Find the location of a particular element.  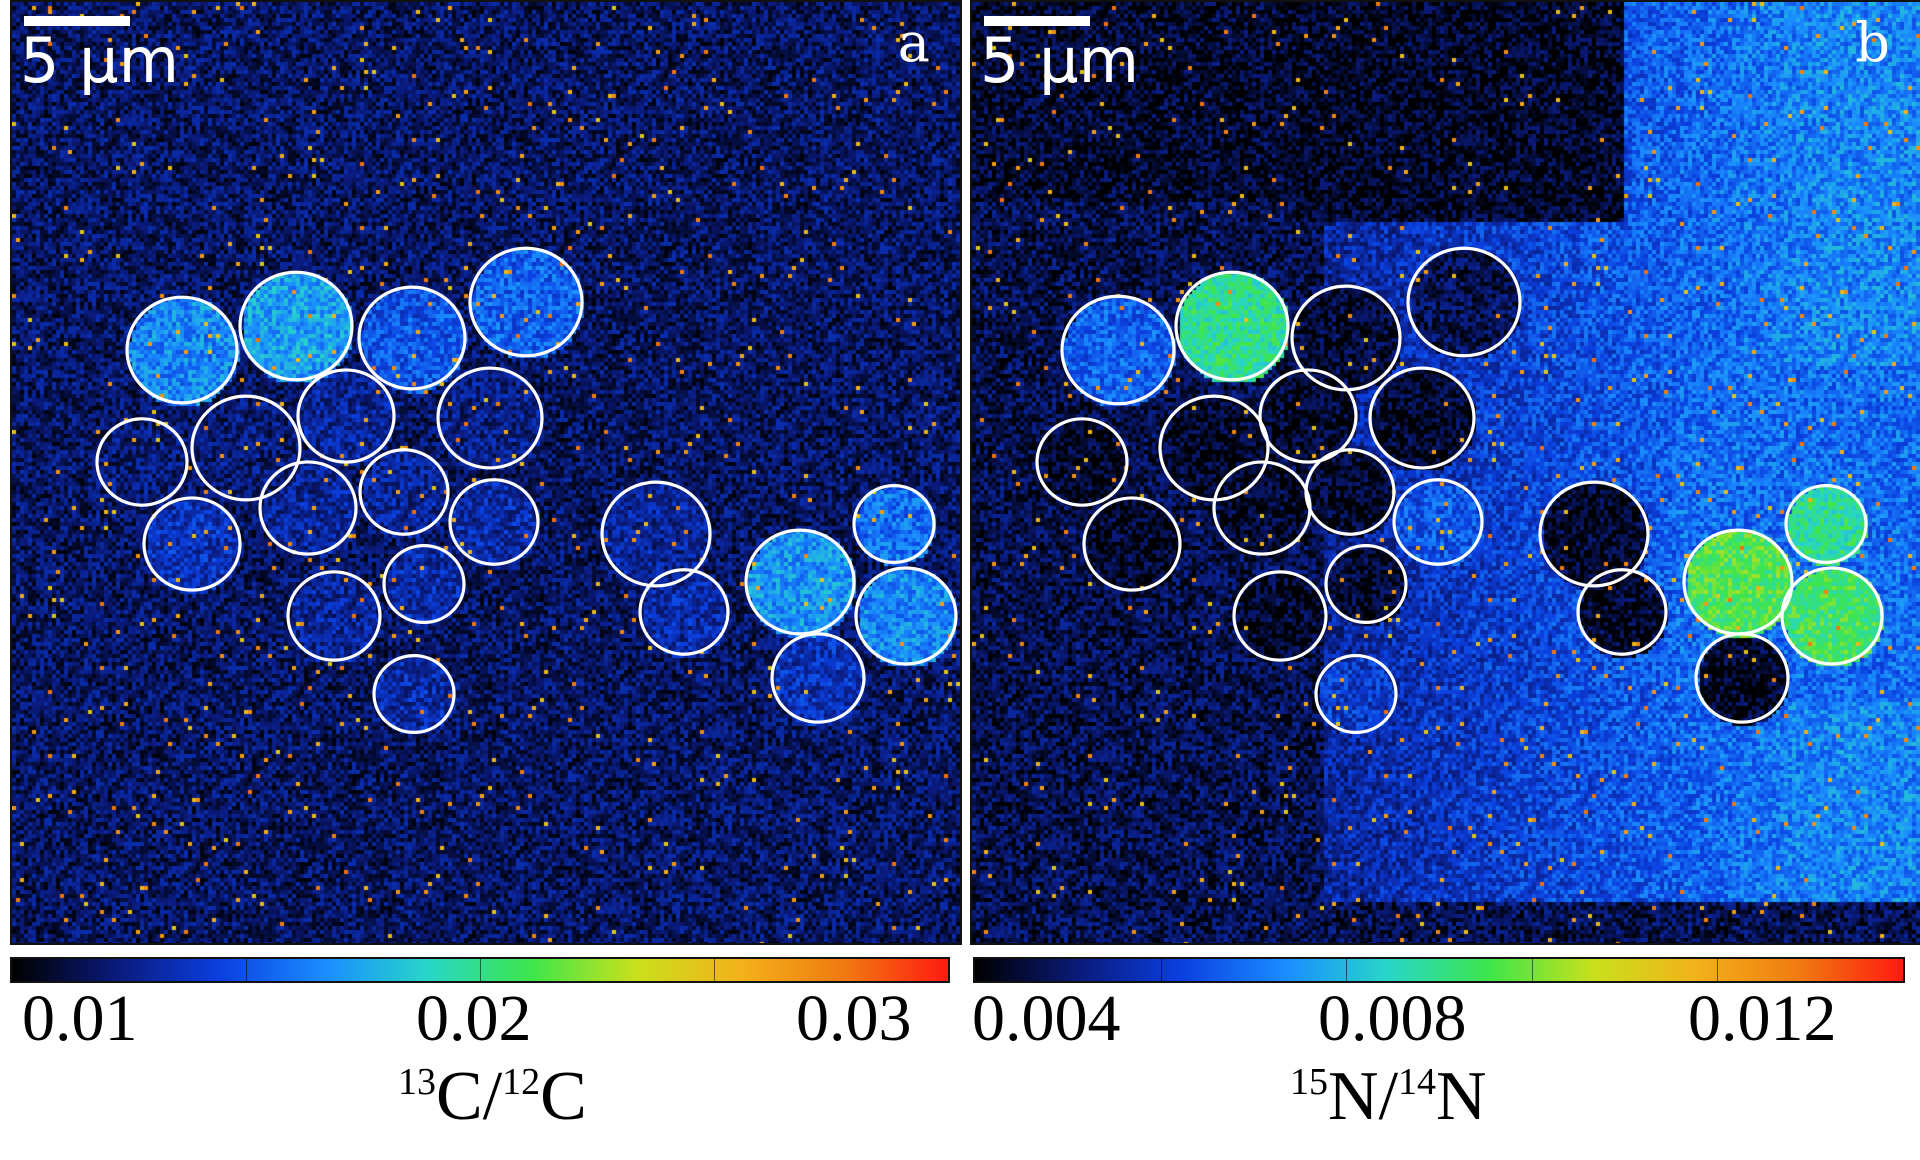

colorbar-a-tick-label: 0.02 is located at coordinates (474, 1018).